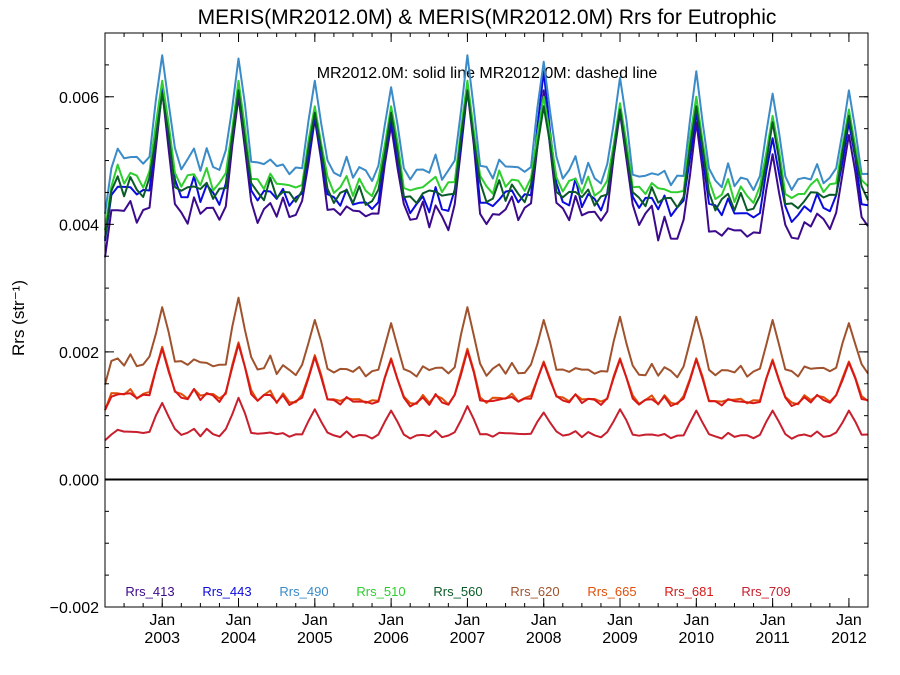  I want to click on x-tick-year-label: 2007, so click(468, 638).